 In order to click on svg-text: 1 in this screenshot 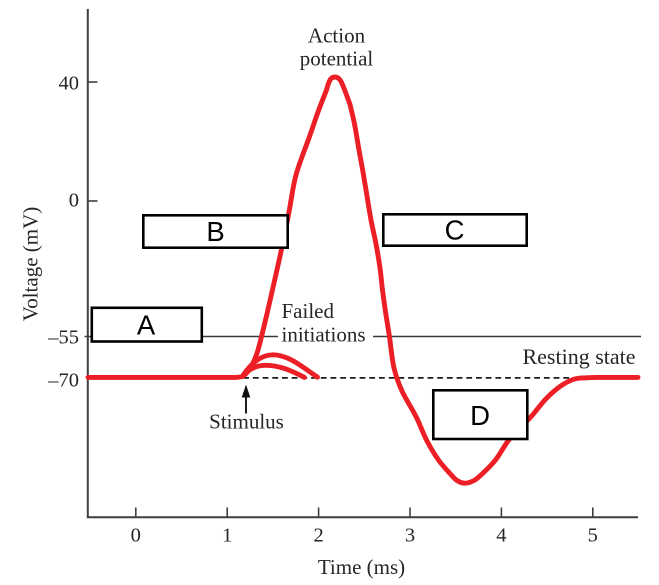, I will do `click(227, 536)`.